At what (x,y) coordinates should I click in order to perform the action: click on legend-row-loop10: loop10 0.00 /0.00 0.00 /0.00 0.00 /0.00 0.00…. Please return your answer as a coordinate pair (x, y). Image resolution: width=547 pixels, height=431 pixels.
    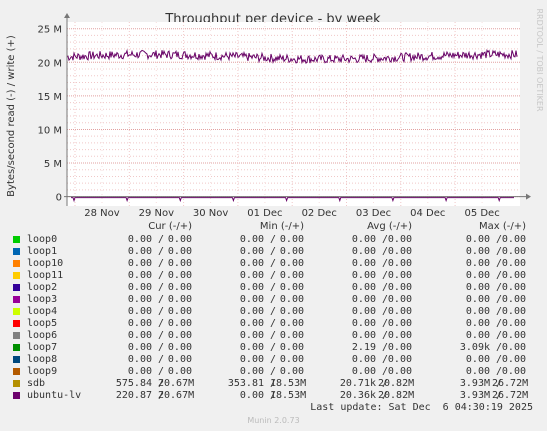
    Looking at the image, I should click on (273, 264).